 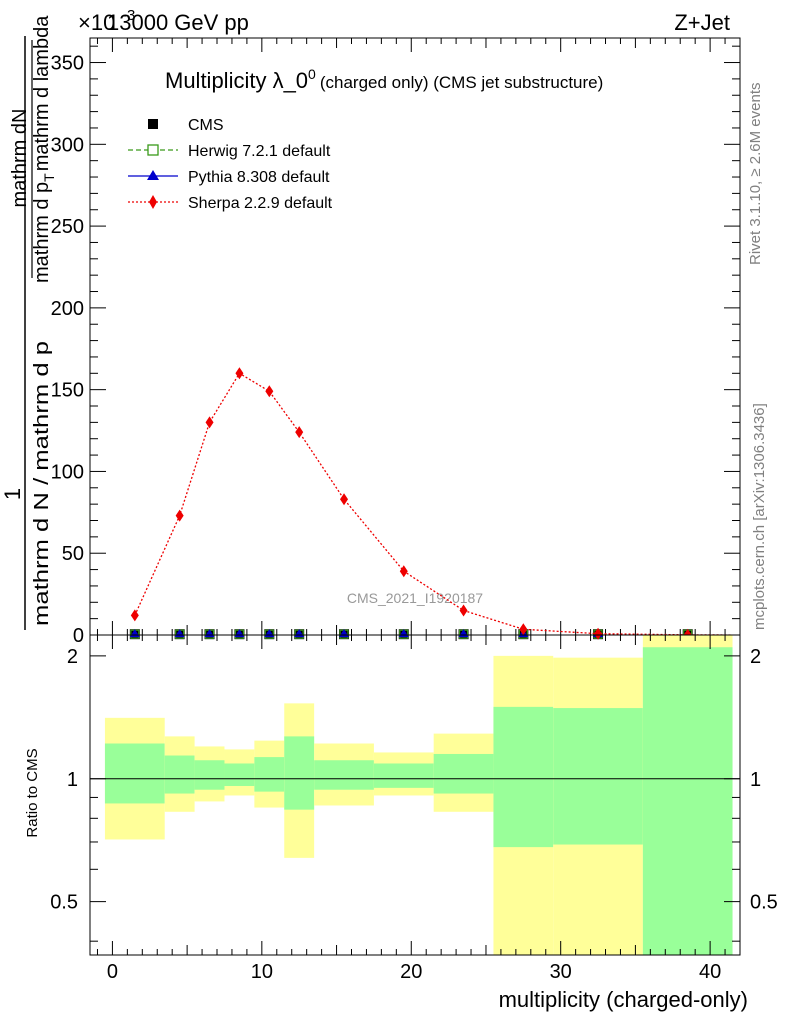 What do you see at coordinates (67, 227) in the screenshot?
I see `main-y-tick-label: 250` at bounding box center [67, 227].